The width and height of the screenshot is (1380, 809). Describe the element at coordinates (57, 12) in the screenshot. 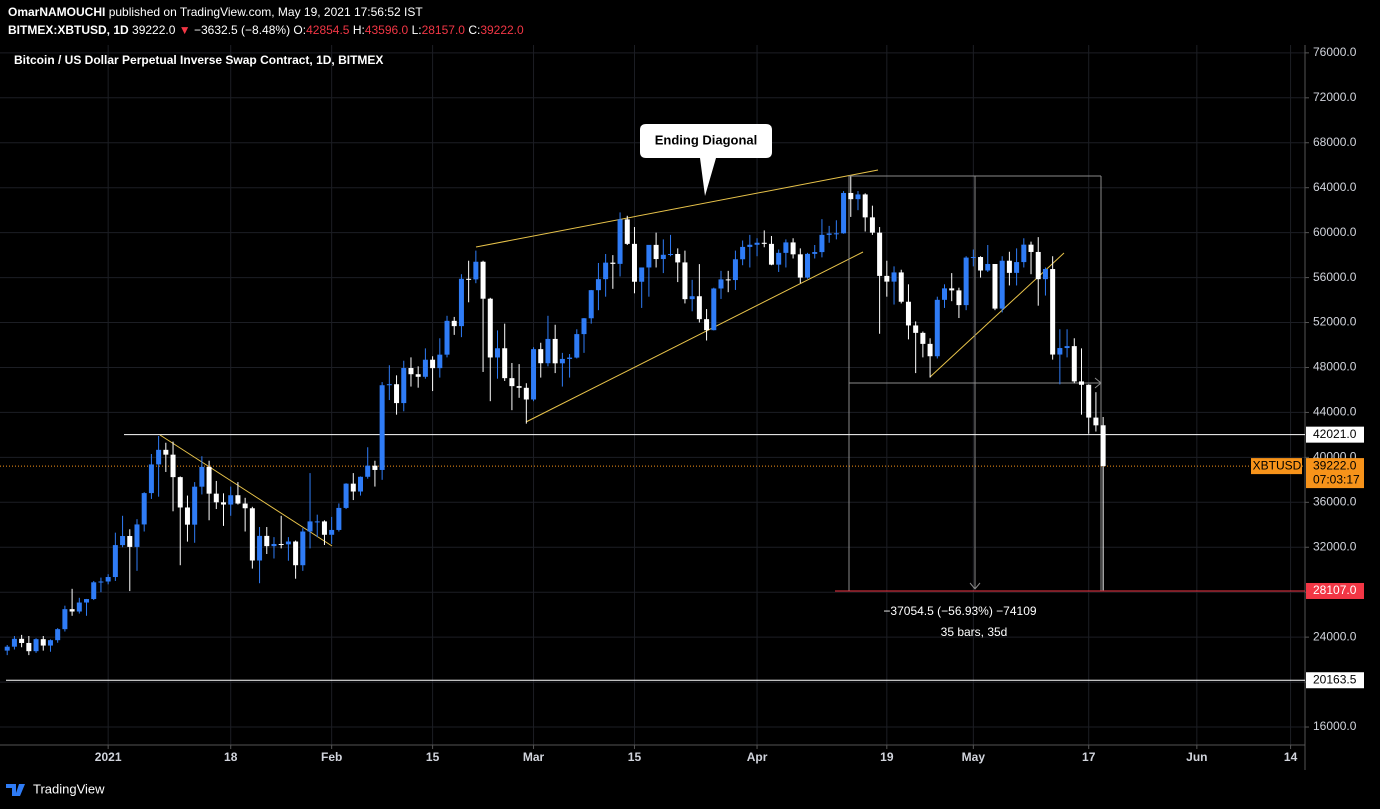

I see `author: OmarNAMOUCHI` at that location.